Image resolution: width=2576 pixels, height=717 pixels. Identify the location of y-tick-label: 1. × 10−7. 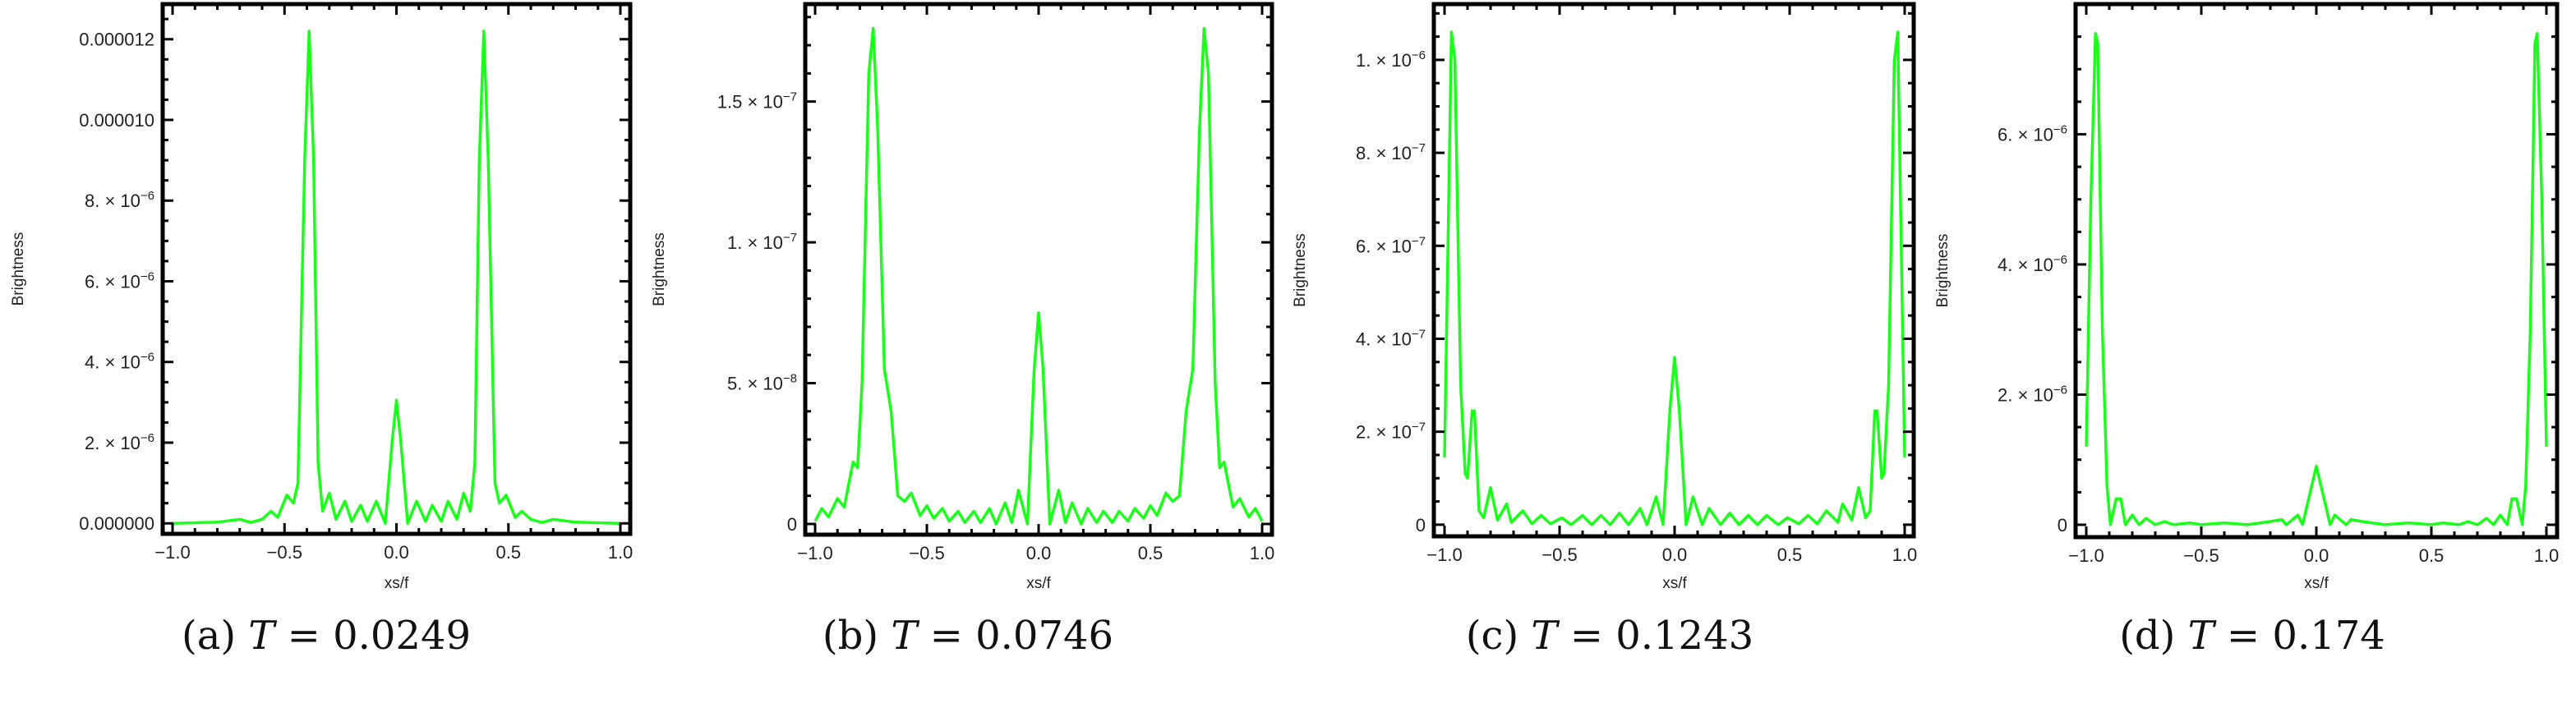
(762, 242).